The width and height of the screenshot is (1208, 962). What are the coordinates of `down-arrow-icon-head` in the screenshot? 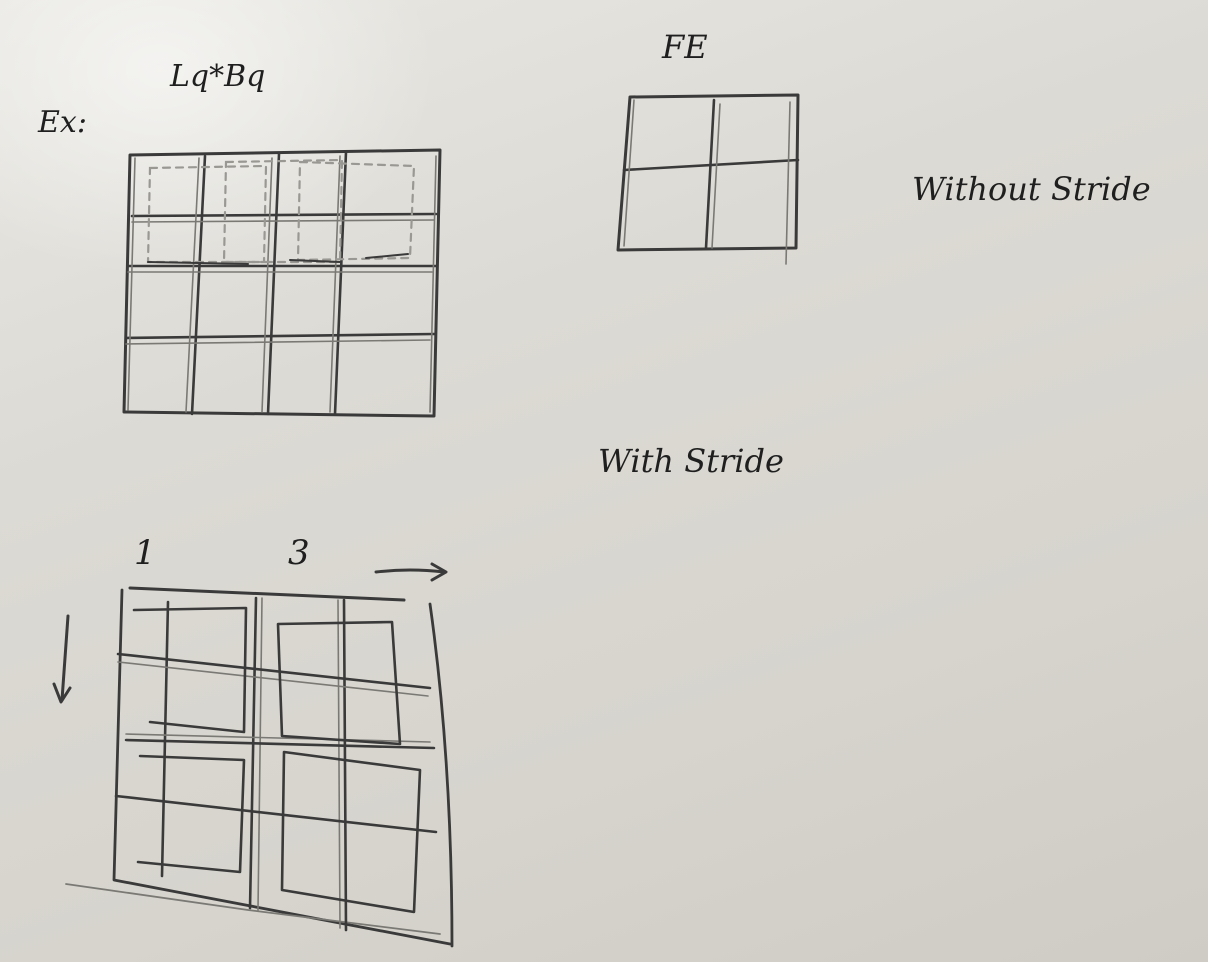 It's located at (62, 693).